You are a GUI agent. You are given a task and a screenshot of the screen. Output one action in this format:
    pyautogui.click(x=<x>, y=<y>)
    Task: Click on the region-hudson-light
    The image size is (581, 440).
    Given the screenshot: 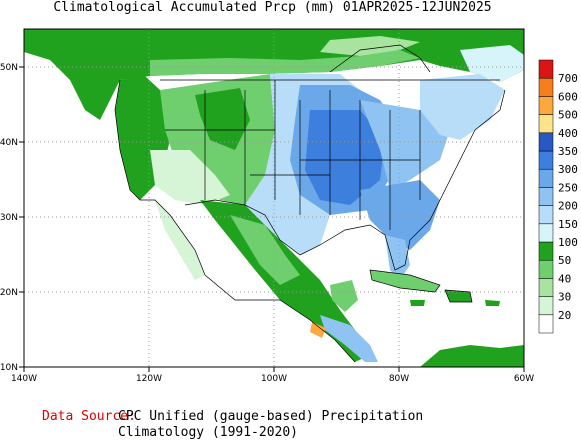 What is the action you would take?
    pyautogui.click(x=370, y=46)
    